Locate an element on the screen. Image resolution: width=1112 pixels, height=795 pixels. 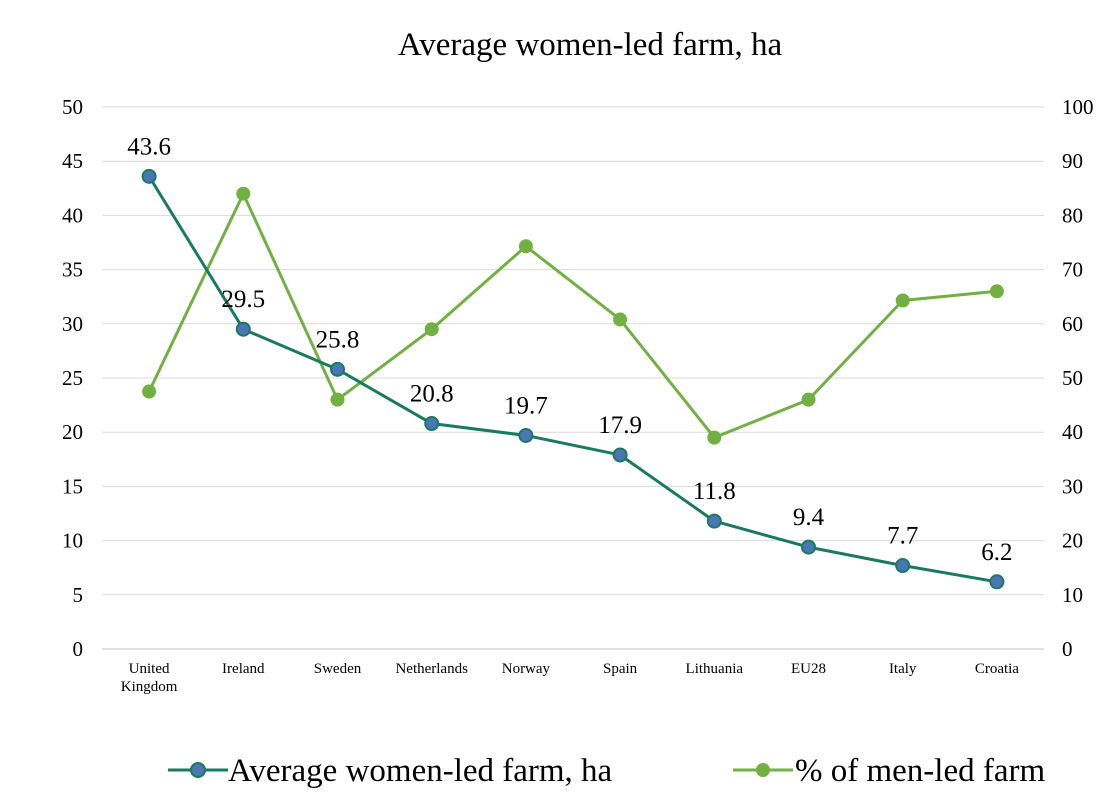
left-y-axis: 0 5 10 15 20 25 30 35 40 45 50 is located at coordinates (72, 378).